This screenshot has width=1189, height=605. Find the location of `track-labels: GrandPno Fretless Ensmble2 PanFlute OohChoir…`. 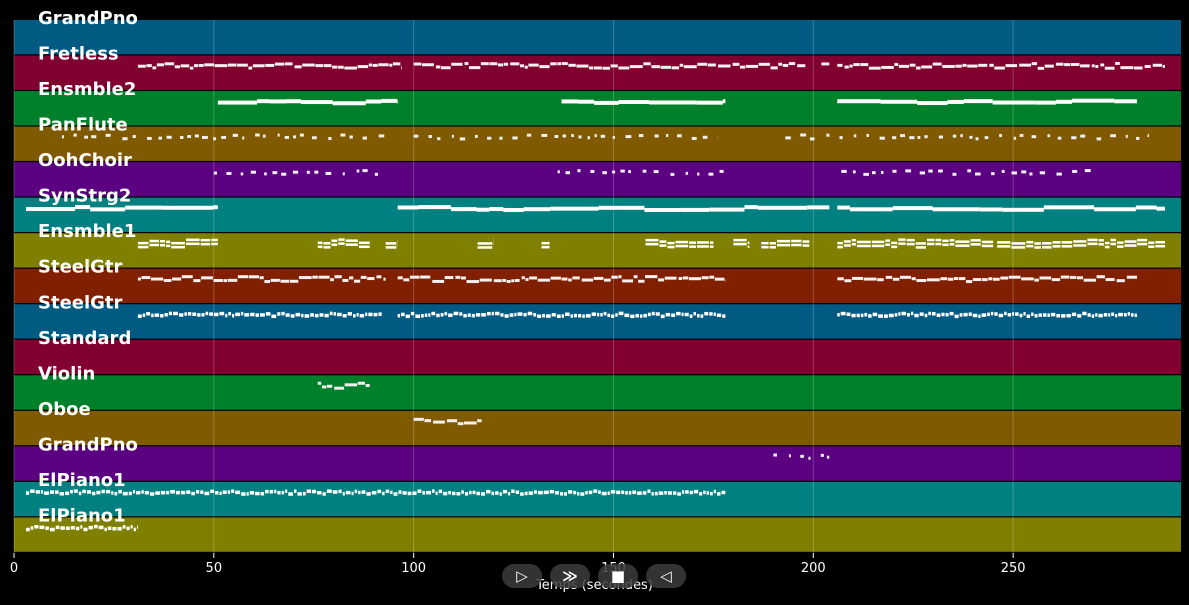

track-labels: GrandPno Fretless Ensmble2 PanFlute OohChoir… is located at coordinates (88, 267).